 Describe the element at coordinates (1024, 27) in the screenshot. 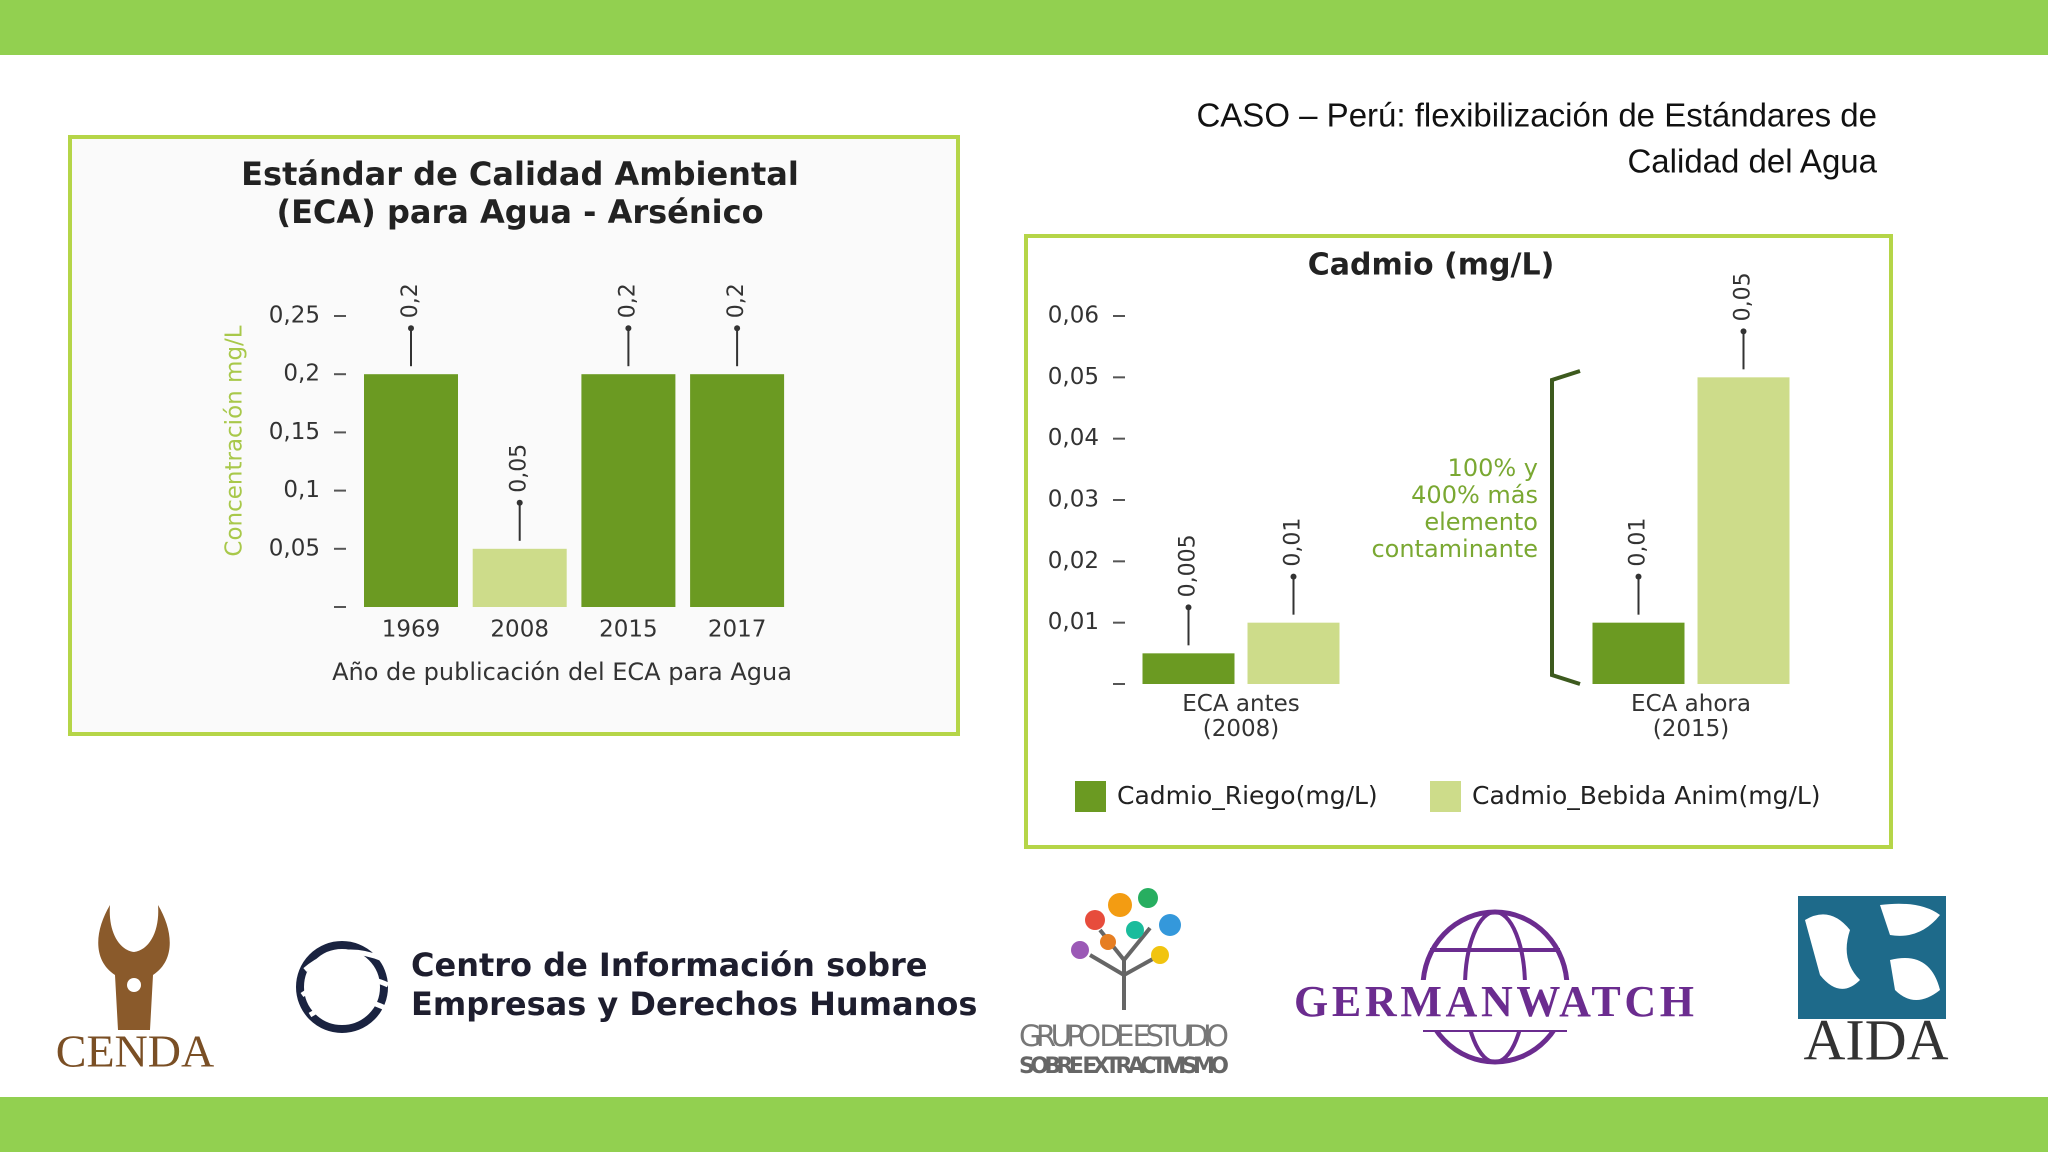

I see `top-band` at that location.